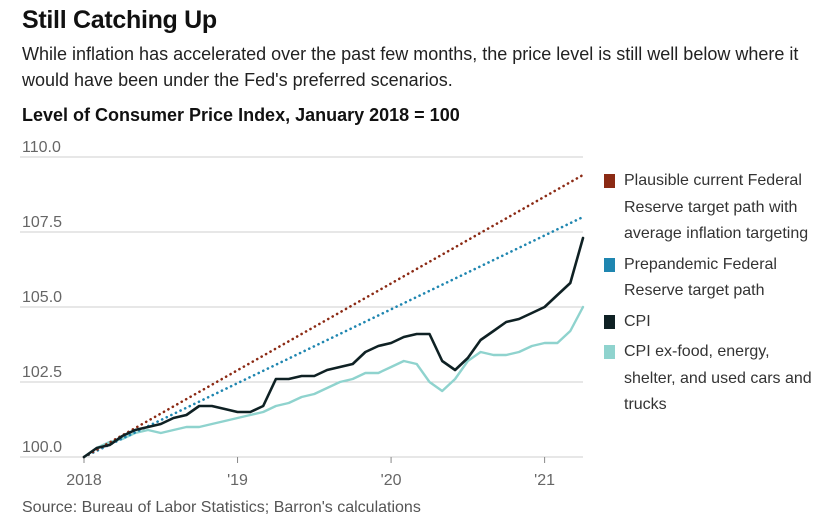  What do you see at coordinates (637, 321) in the screenshot?
I see `legend-label-cpi: CPI` at bounding box center [637, 321].